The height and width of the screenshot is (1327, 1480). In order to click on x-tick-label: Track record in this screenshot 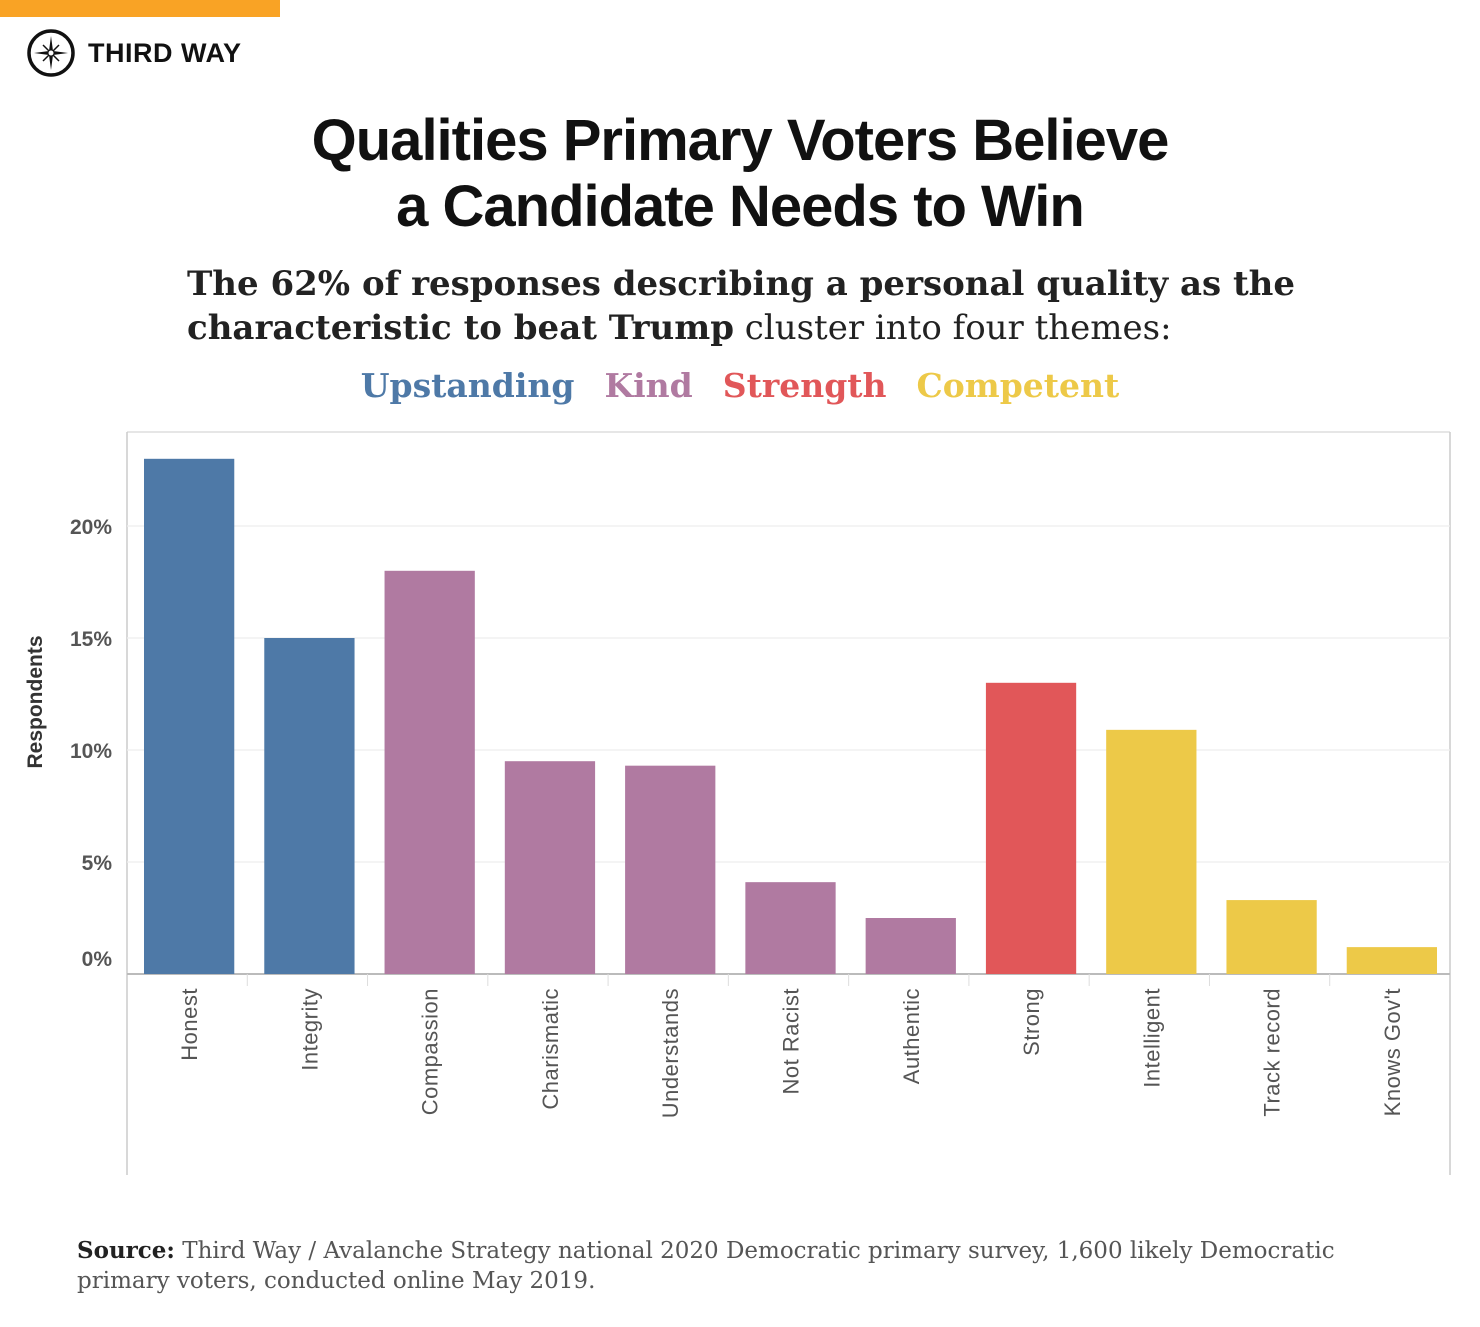, I will do `click(1272, 1052)`.